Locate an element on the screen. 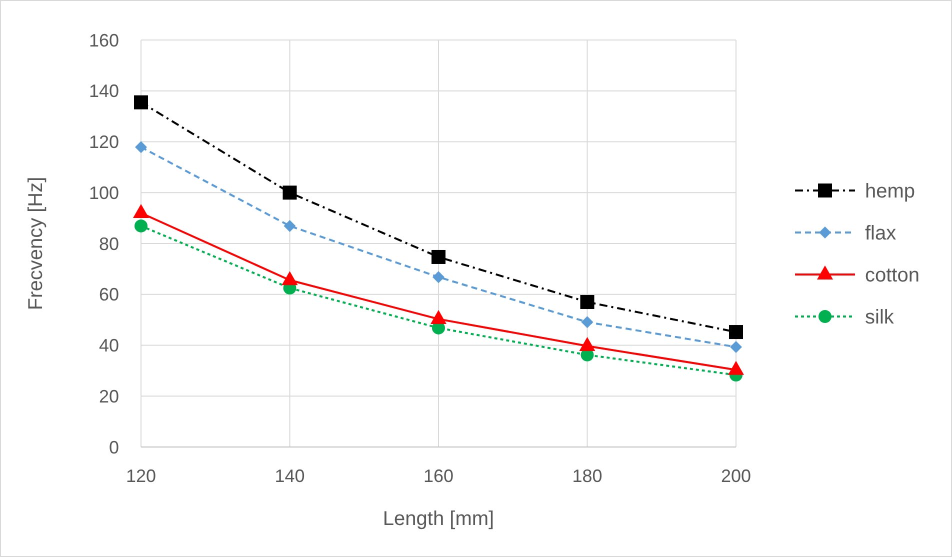 The width and height of the screenshot is (952, 557). x-tick-label: 160 is located at coordinates (438, 476).